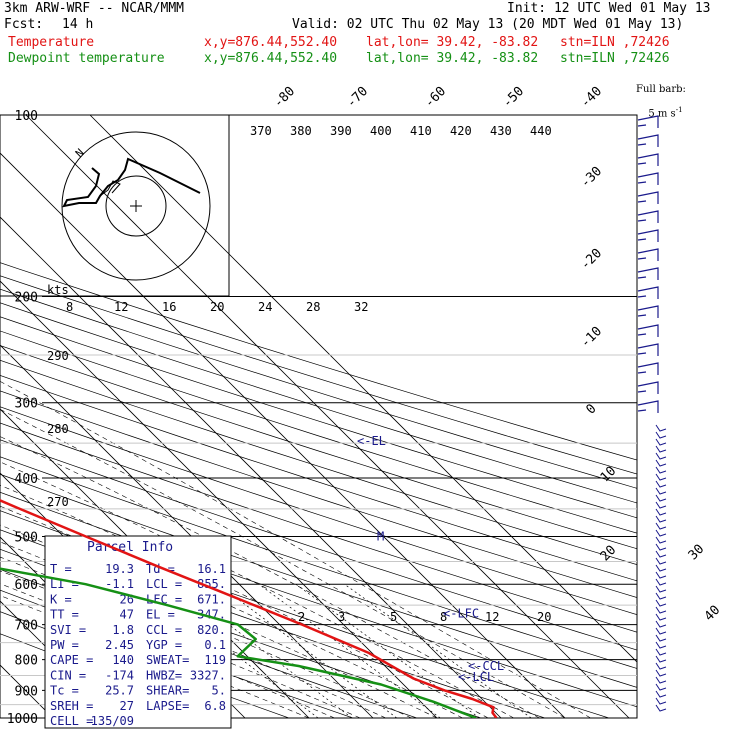 This screenshot has width=740, height=740. What do you see at coordinates (430, 559) in the screenshot?
I see `level-markers: <-EL <-LFC <-CCL<-LCL M` at bounding box center [430, 559].